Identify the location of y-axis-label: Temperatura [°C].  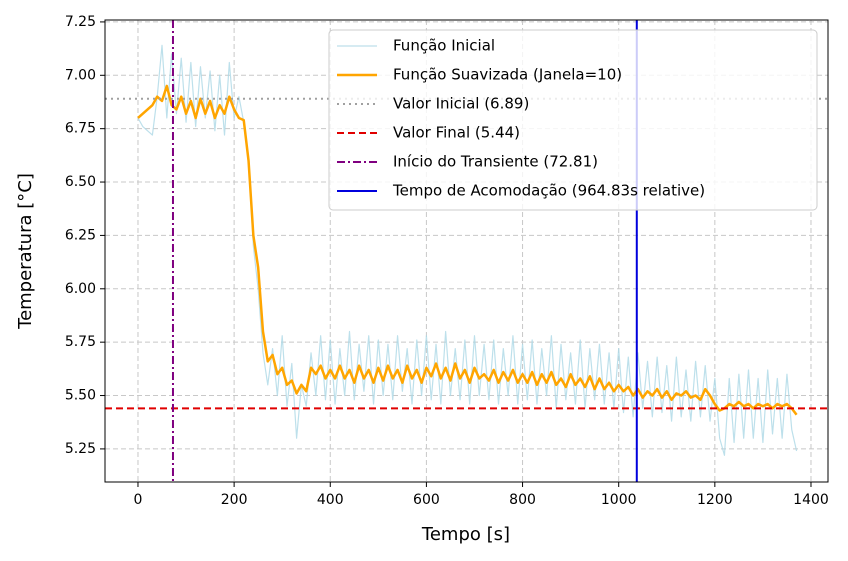
(25, 251).